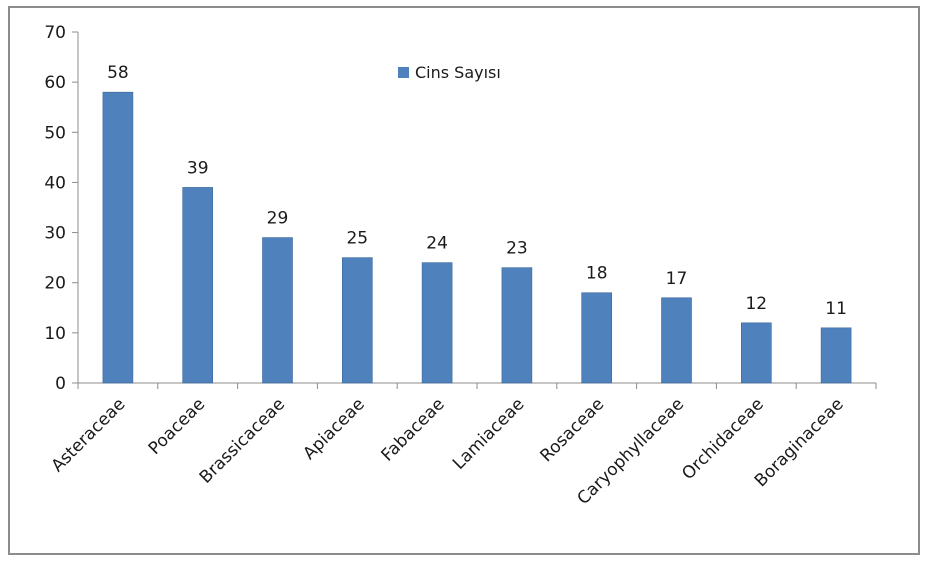 The width and height of the screenshot is (930, 567). I want to click on category-label-brassicaceae: Brassicaceae, so click(242, 440).